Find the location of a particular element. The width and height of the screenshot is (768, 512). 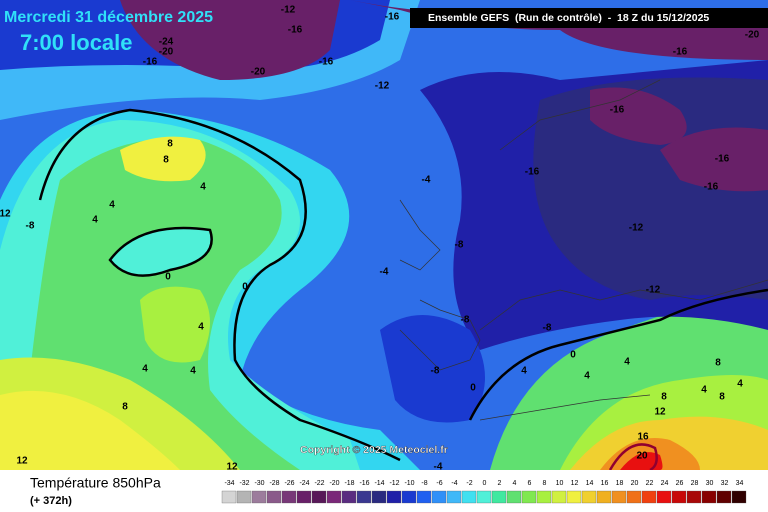

legend-tick-label: 14 is located at coordinates (590, 483).